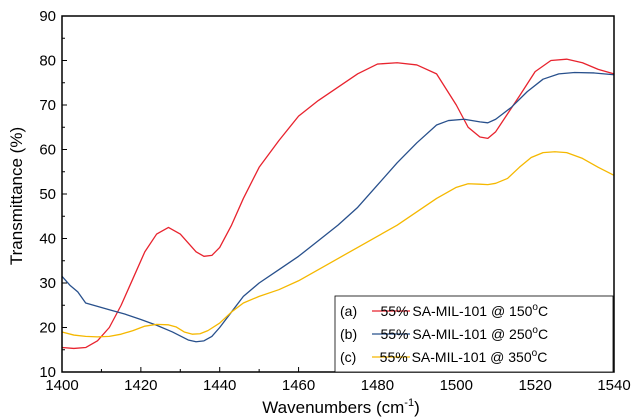 The height and width of the screenshot is (419, 634). Describe the element at coordinates (219, 385) in the screenshot. I see `x-tick-label: 1440` at that location.